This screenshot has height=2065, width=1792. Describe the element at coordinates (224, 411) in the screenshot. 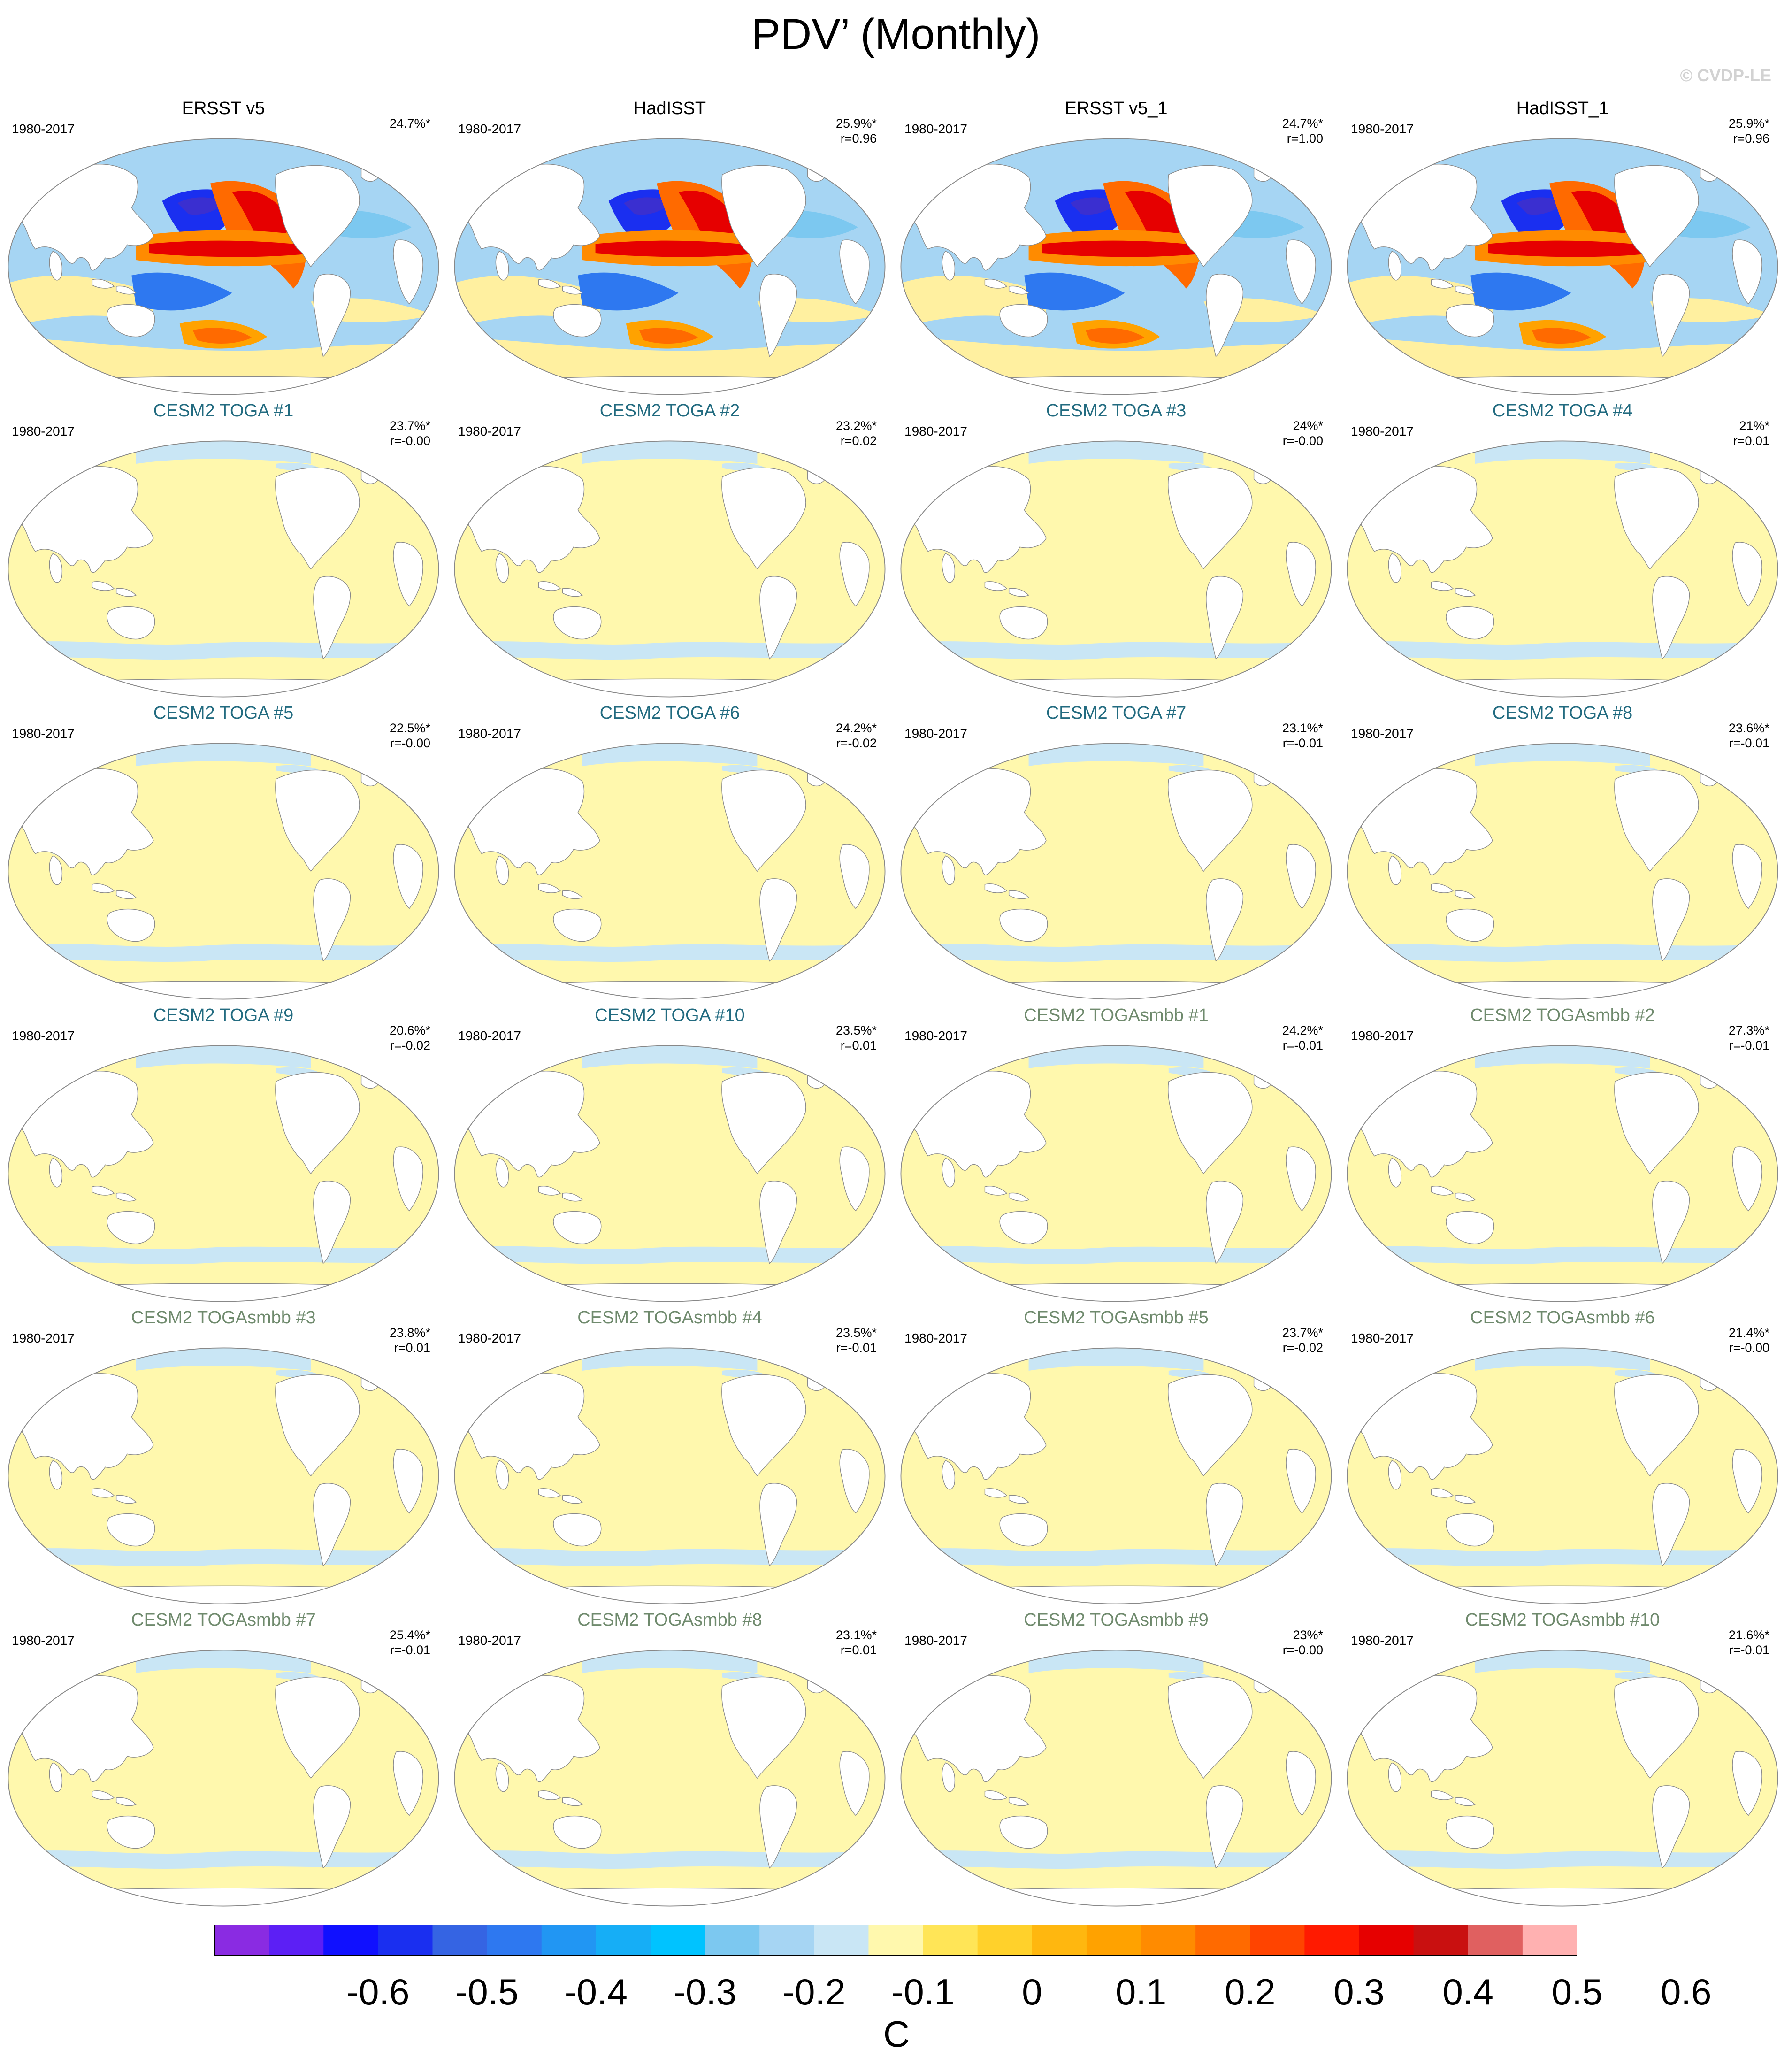

I see `panel-title: CESM2 TOGA #1` at that location.